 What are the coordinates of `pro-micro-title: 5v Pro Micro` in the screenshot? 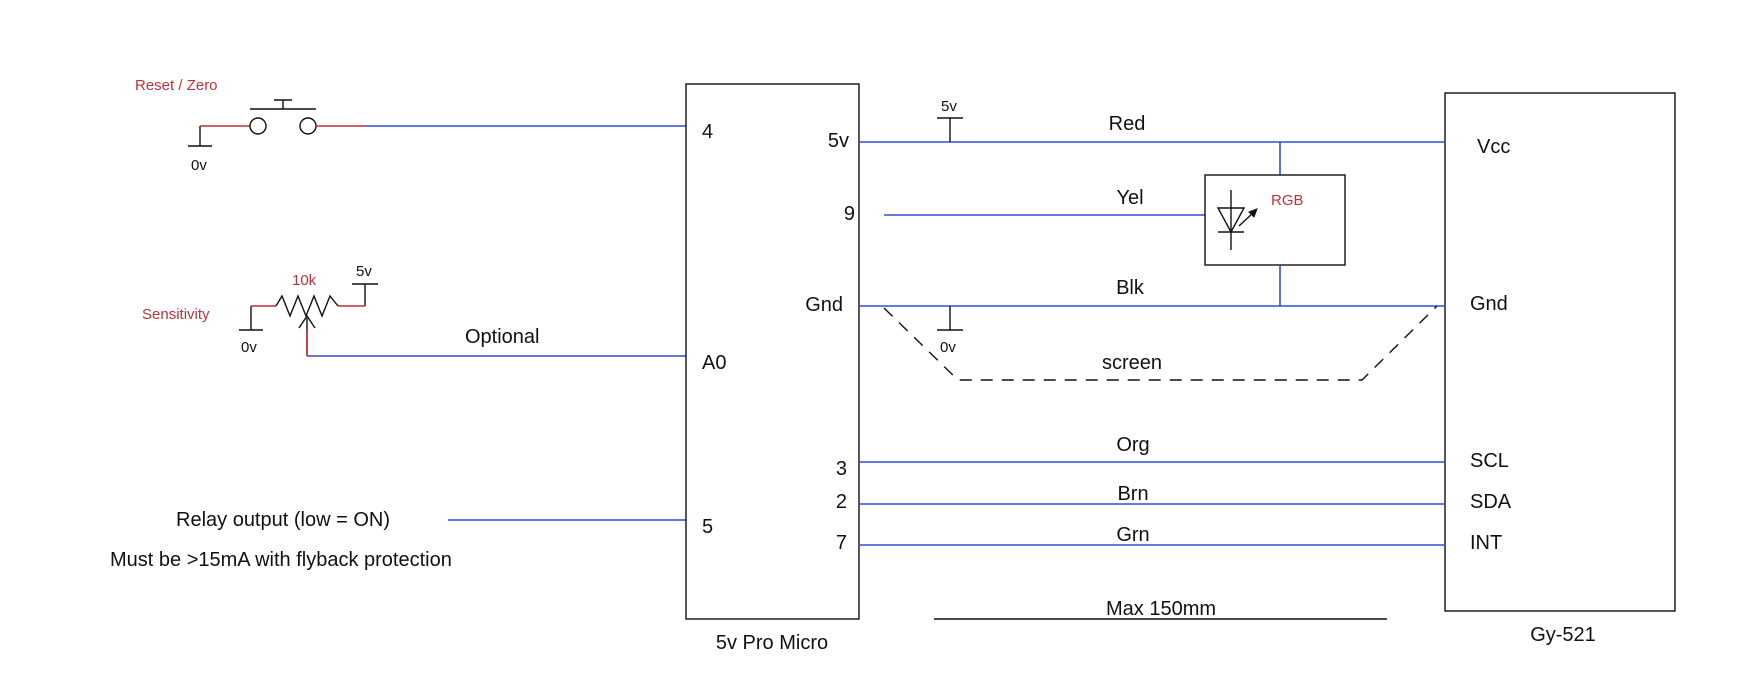 It's located at (772, 643).